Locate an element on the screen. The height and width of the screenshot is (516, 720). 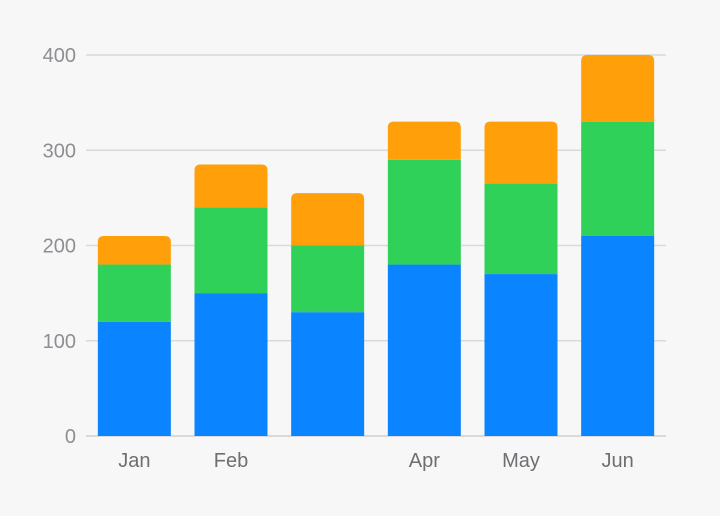
bar-segment-jun-s2 is located at coordinates (618, 88).